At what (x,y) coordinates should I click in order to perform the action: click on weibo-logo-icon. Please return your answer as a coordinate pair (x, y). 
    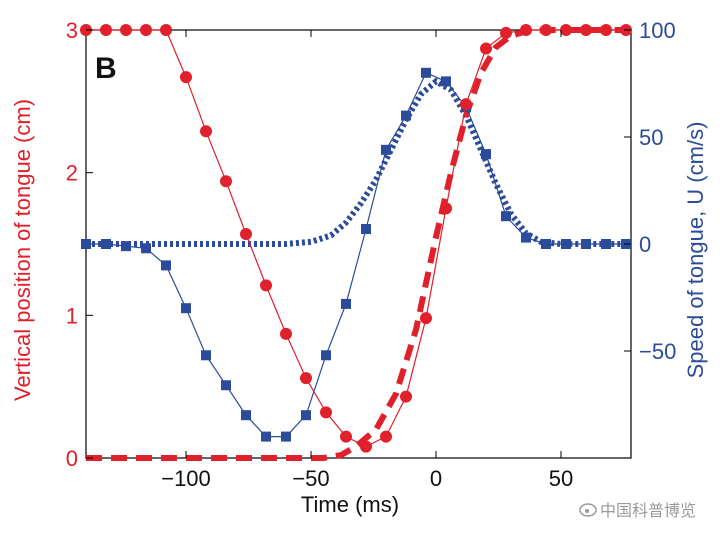
    Looking at the image, I should click on (588, 510).